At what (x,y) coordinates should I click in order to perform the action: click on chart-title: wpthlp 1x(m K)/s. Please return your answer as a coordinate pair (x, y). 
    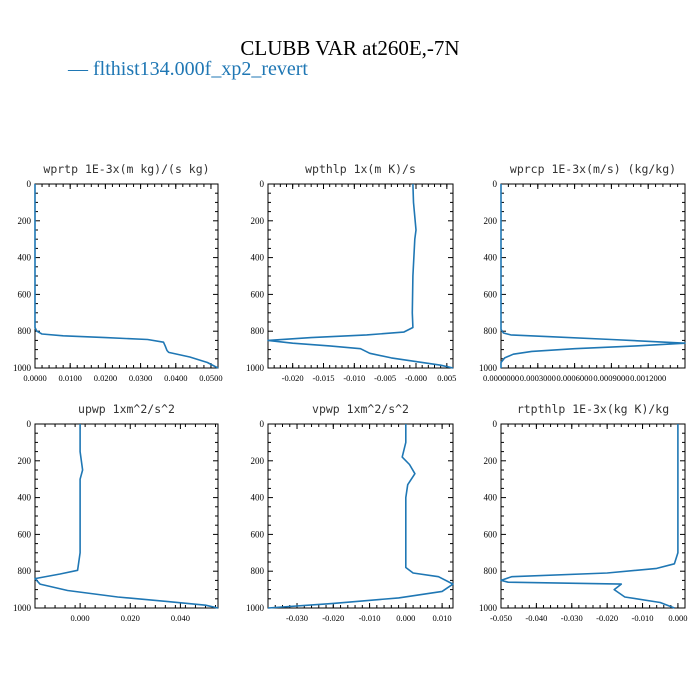
    Looking at the image, I should click on (360, 169).